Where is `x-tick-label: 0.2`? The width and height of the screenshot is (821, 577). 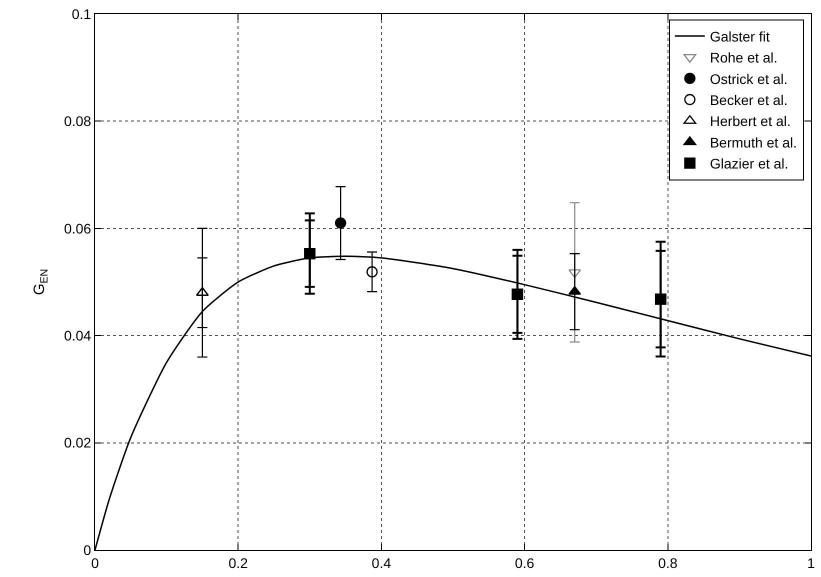
x-tick-label: 0.2 is located at coordinates (238, 562).